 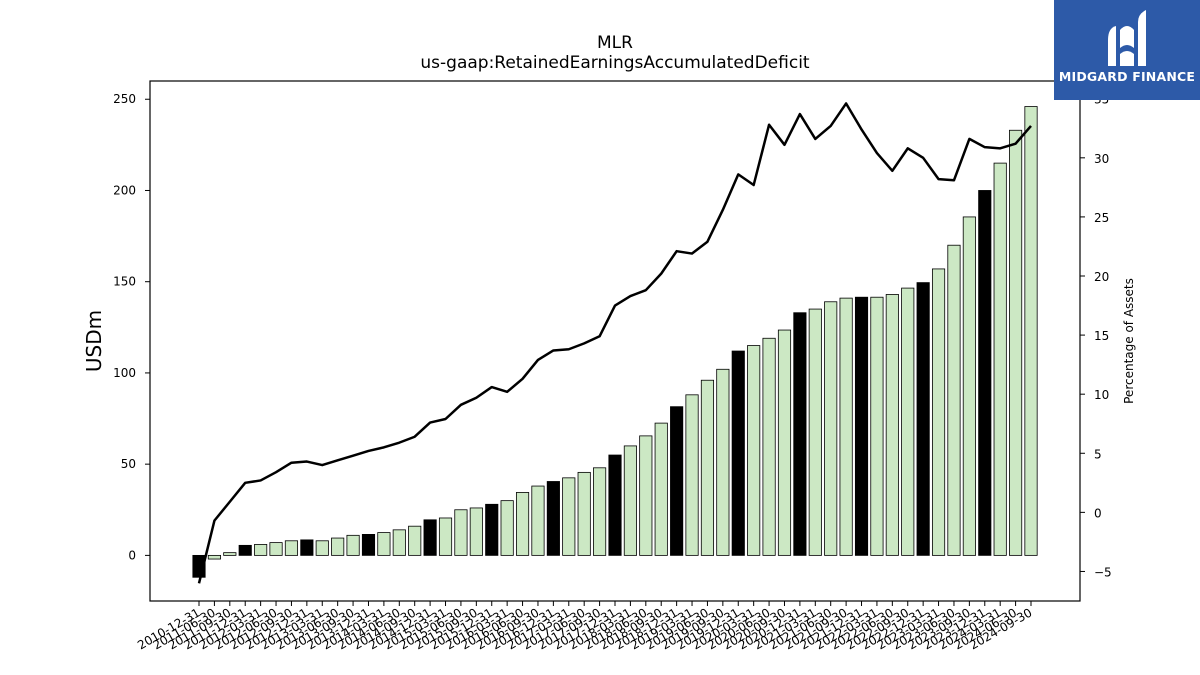 I want to click on right-axis-ticks: −505101520253035, so click(x=1096, y=336).